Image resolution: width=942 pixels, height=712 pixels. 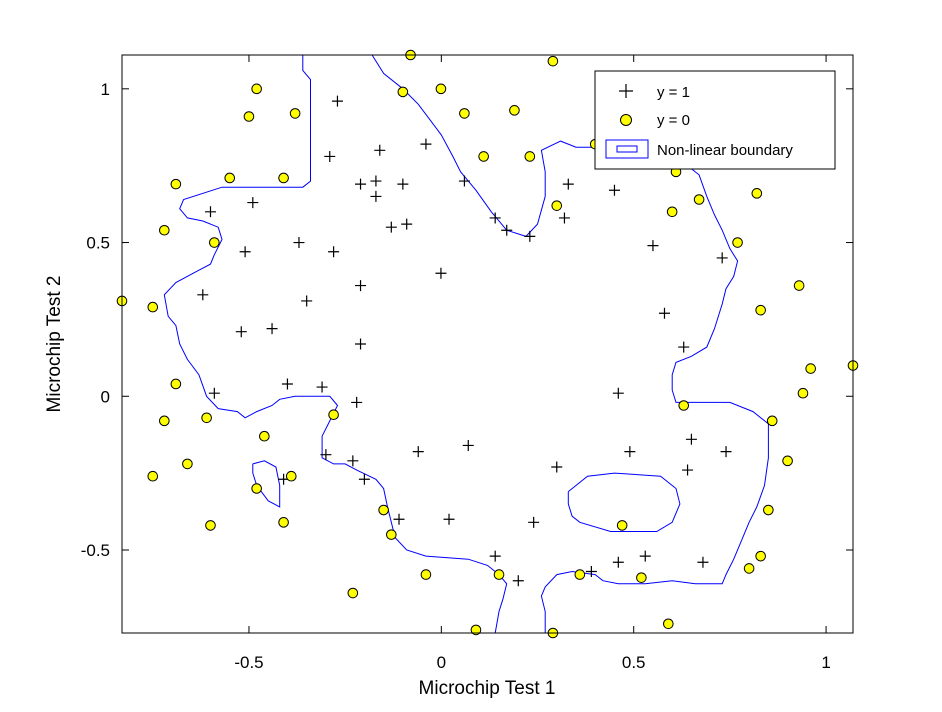 What do you see at coordinates (626, 120) in the screenshot?
I see `circle-marker-icon` at bounding box center [626, 120].